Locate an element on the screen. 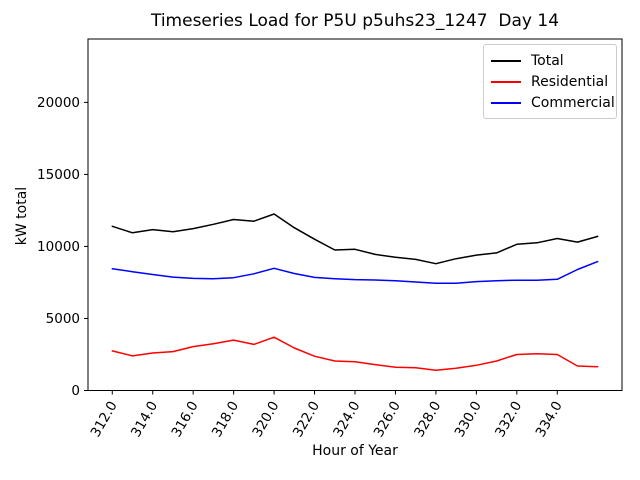 This screenshot has width=640, height=480. y-tick-label: 0 is located at coordinates (75, 391).